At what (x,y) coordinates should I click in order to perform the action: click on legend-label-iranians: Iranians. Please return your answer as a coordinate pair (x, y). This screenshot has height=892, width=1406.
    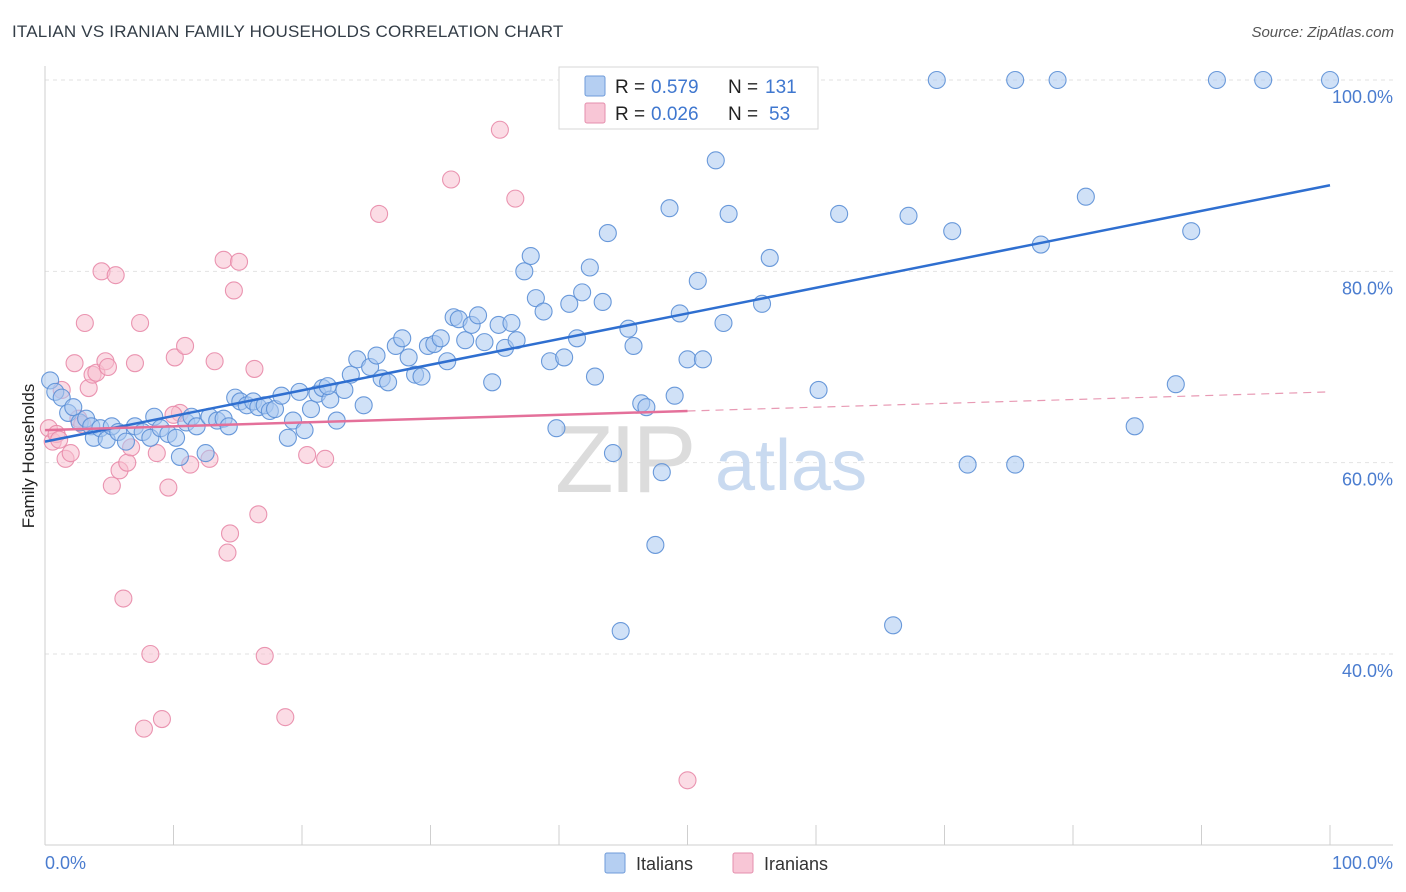
    Looking at the image, I should click on (796, 864).